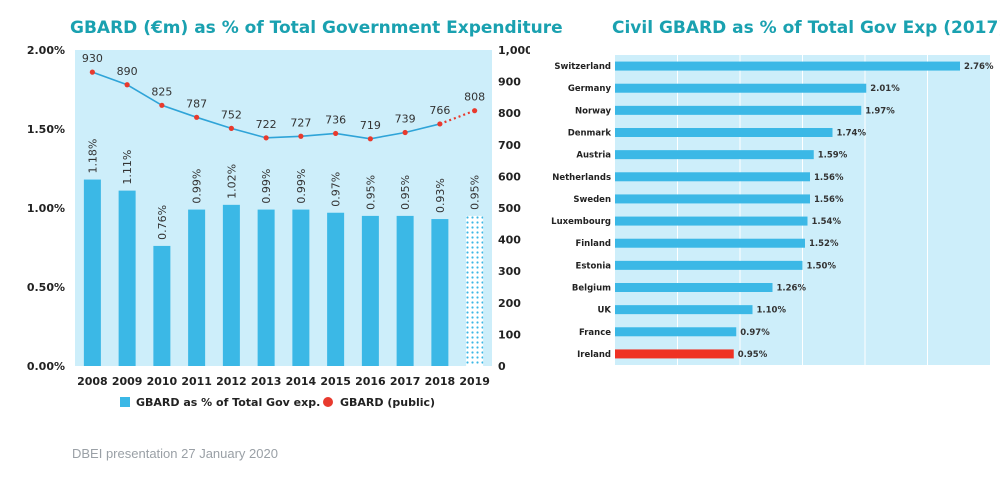 The height and width of the screenshot is (481, 1000). I want to click on value-label-norway: 1.97%, so click(880, 111).